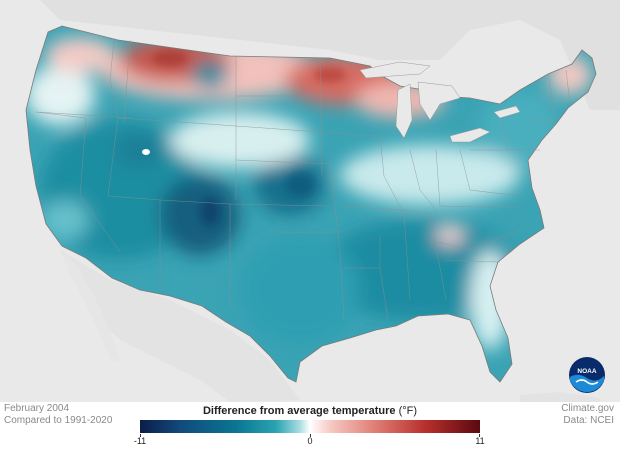 This screenshot has width=620, height=450. I want to click on legend-mid-label: 0, so click(310, 441).